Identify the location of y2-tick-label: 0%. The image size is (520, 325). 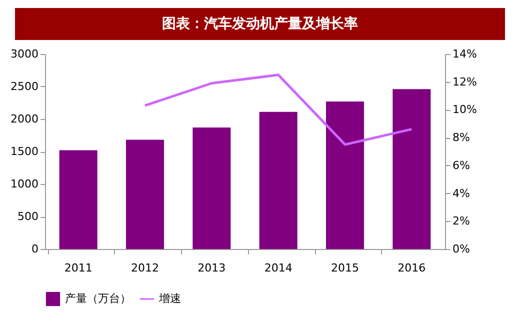
(461, 249).